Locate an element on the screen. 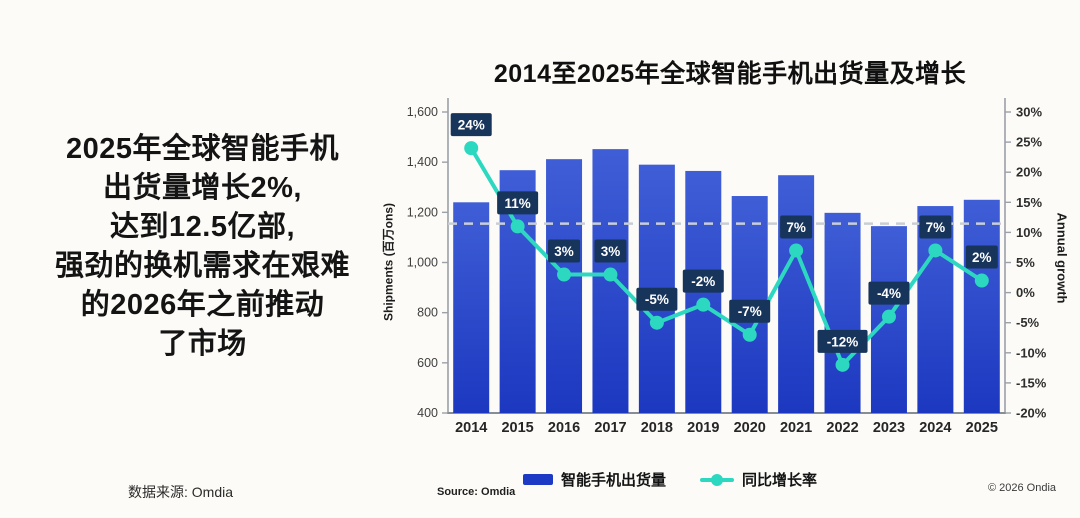 The image size is (1080, 518). legend-item-growth: 同比增长率 is located at coordinates (758, 479).